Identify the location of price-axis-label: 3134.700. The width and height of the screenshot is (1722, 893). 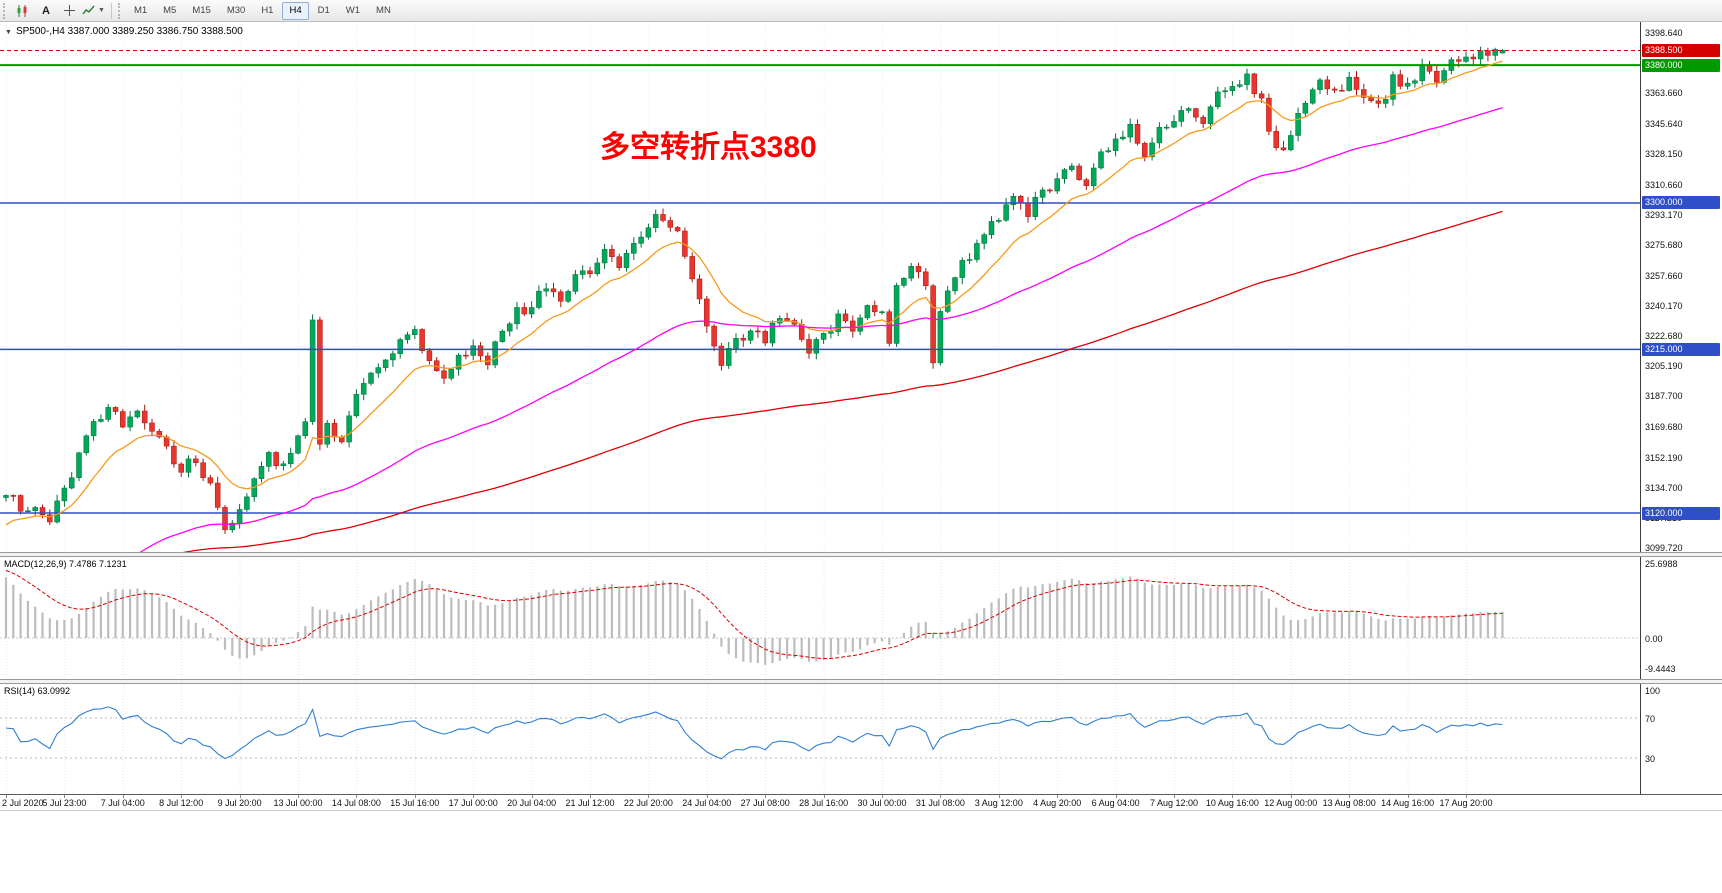
(1664, 487).